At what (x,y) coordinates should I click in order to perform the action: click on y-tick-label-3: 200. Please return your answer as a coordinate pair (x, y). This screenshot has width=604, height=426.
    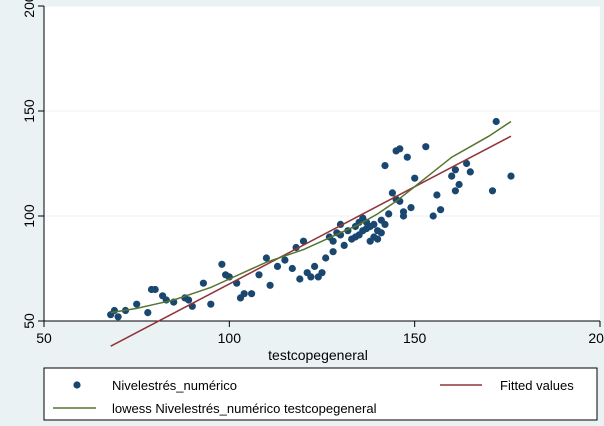
    Looking at the image, I should click on (29, 9).